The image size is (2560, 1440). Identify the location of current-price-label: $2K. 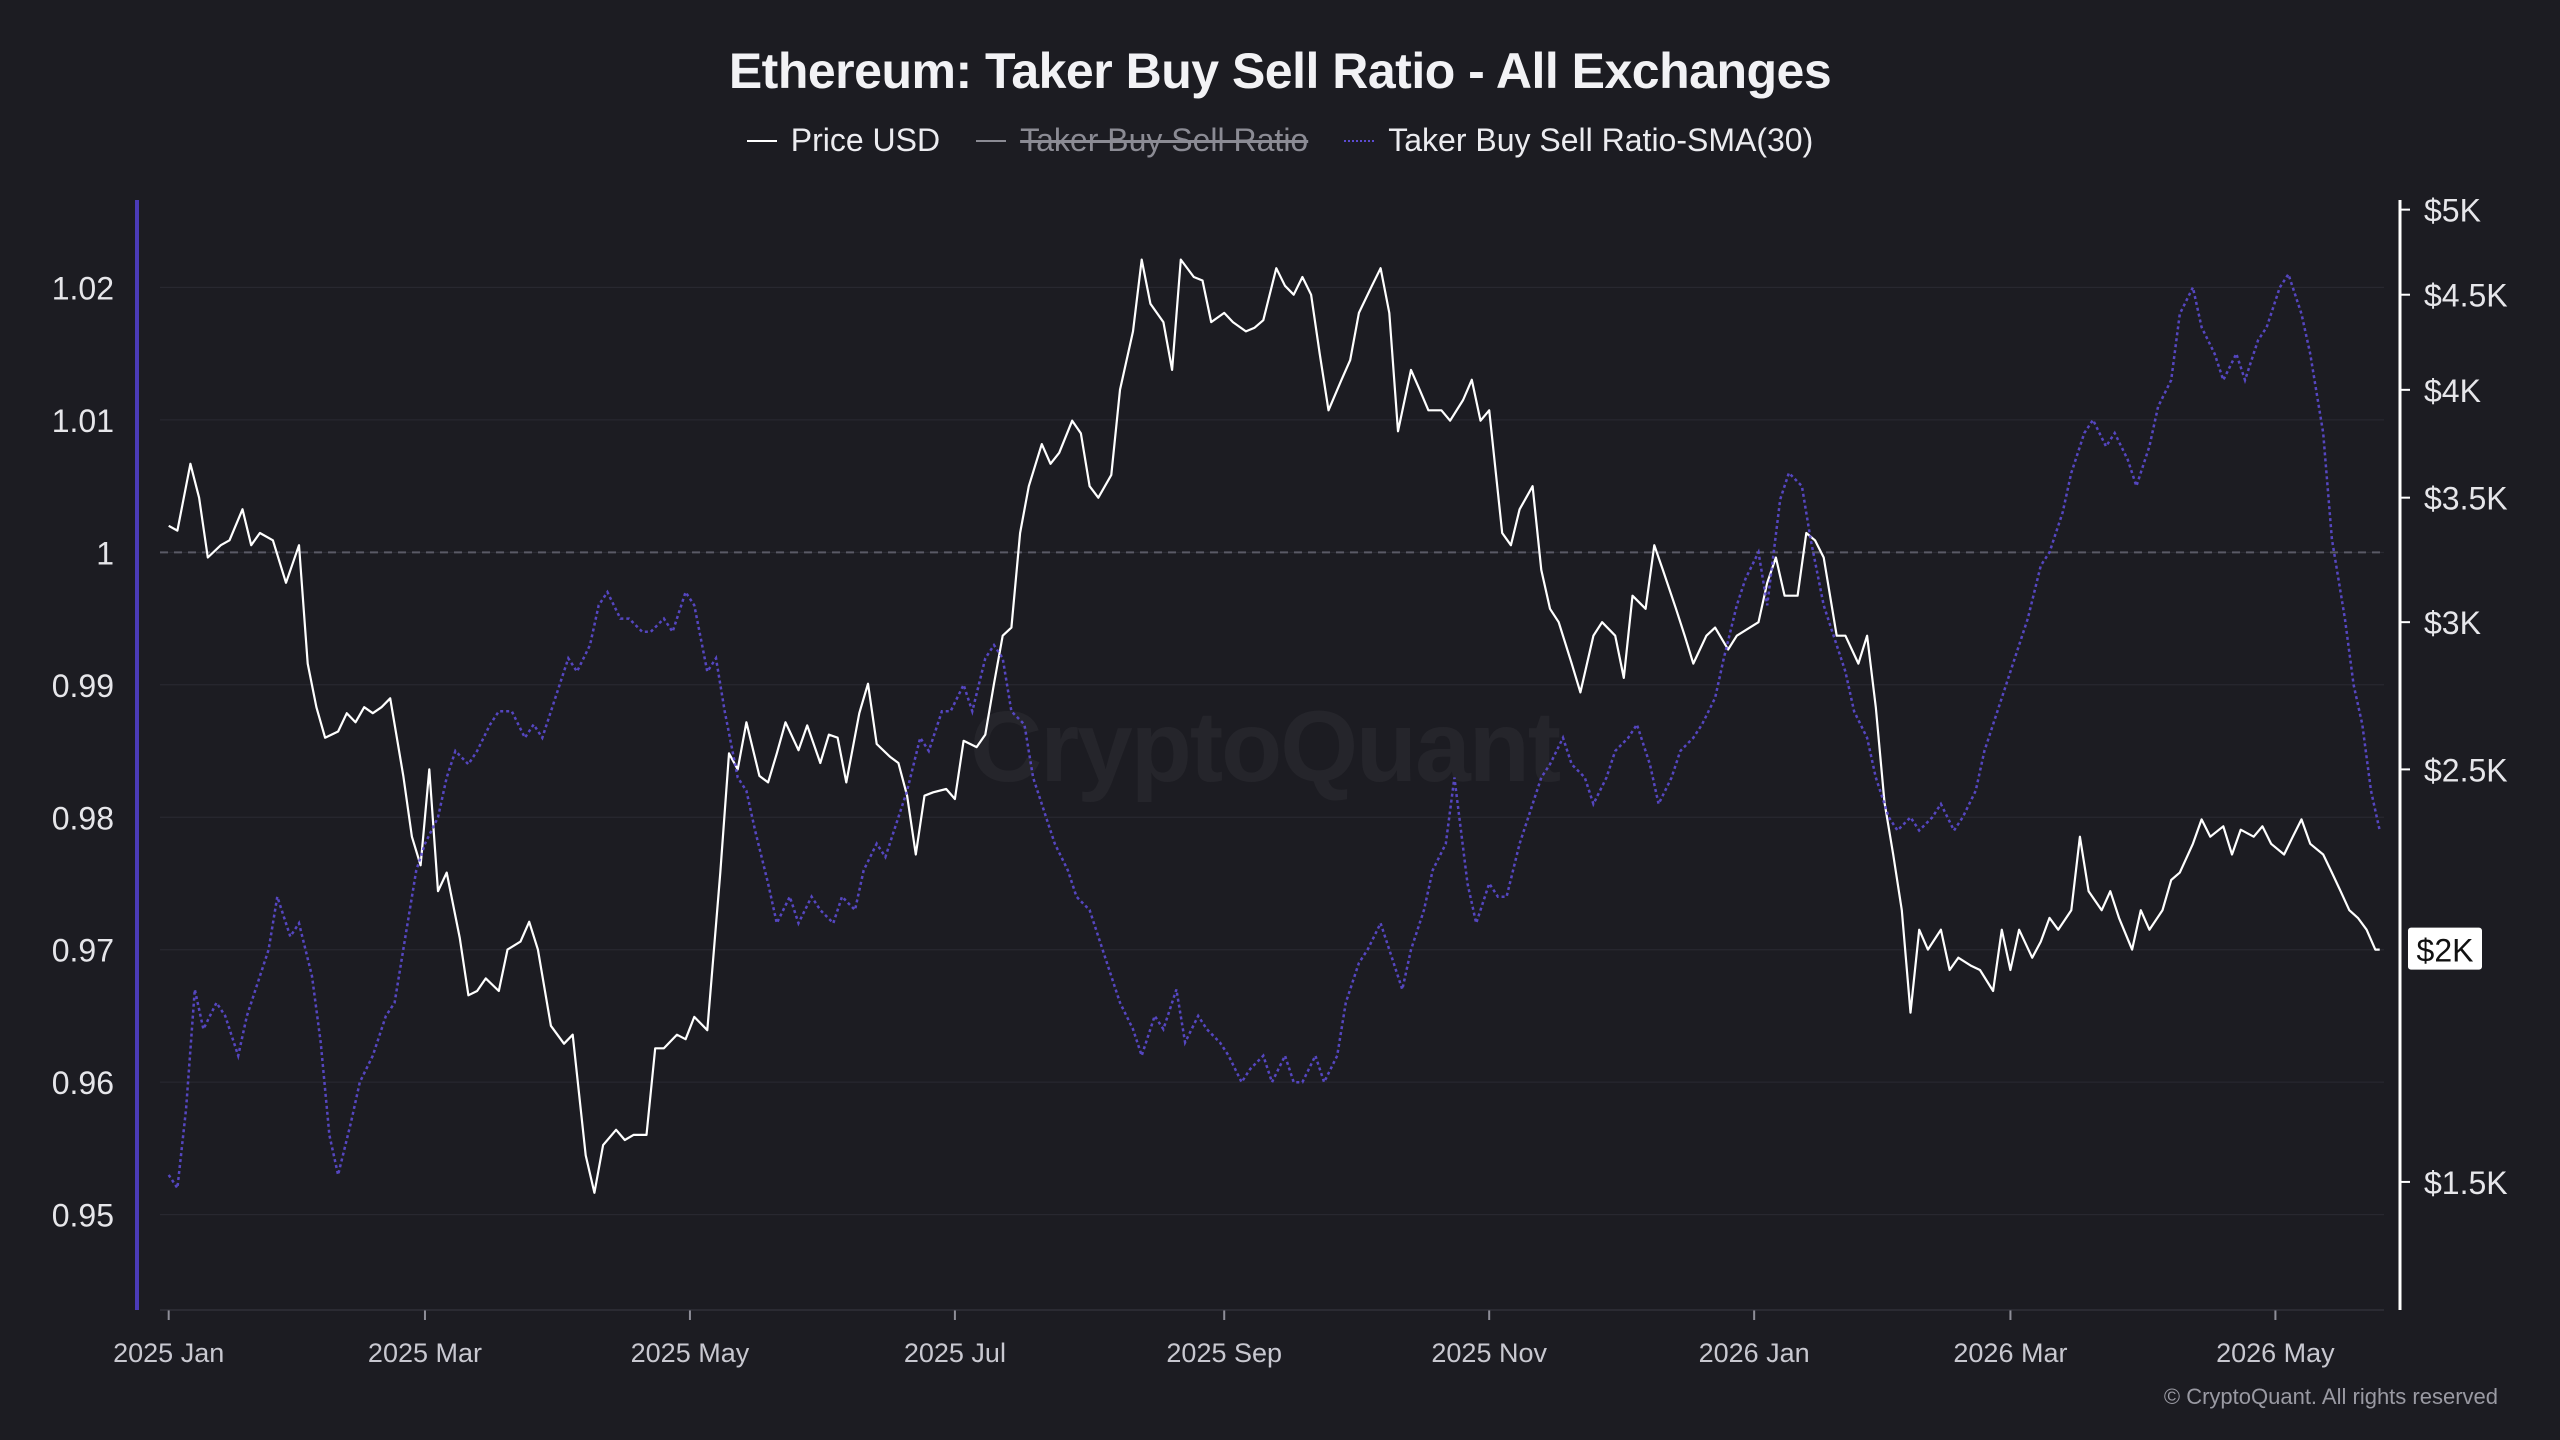
(2445, 948).